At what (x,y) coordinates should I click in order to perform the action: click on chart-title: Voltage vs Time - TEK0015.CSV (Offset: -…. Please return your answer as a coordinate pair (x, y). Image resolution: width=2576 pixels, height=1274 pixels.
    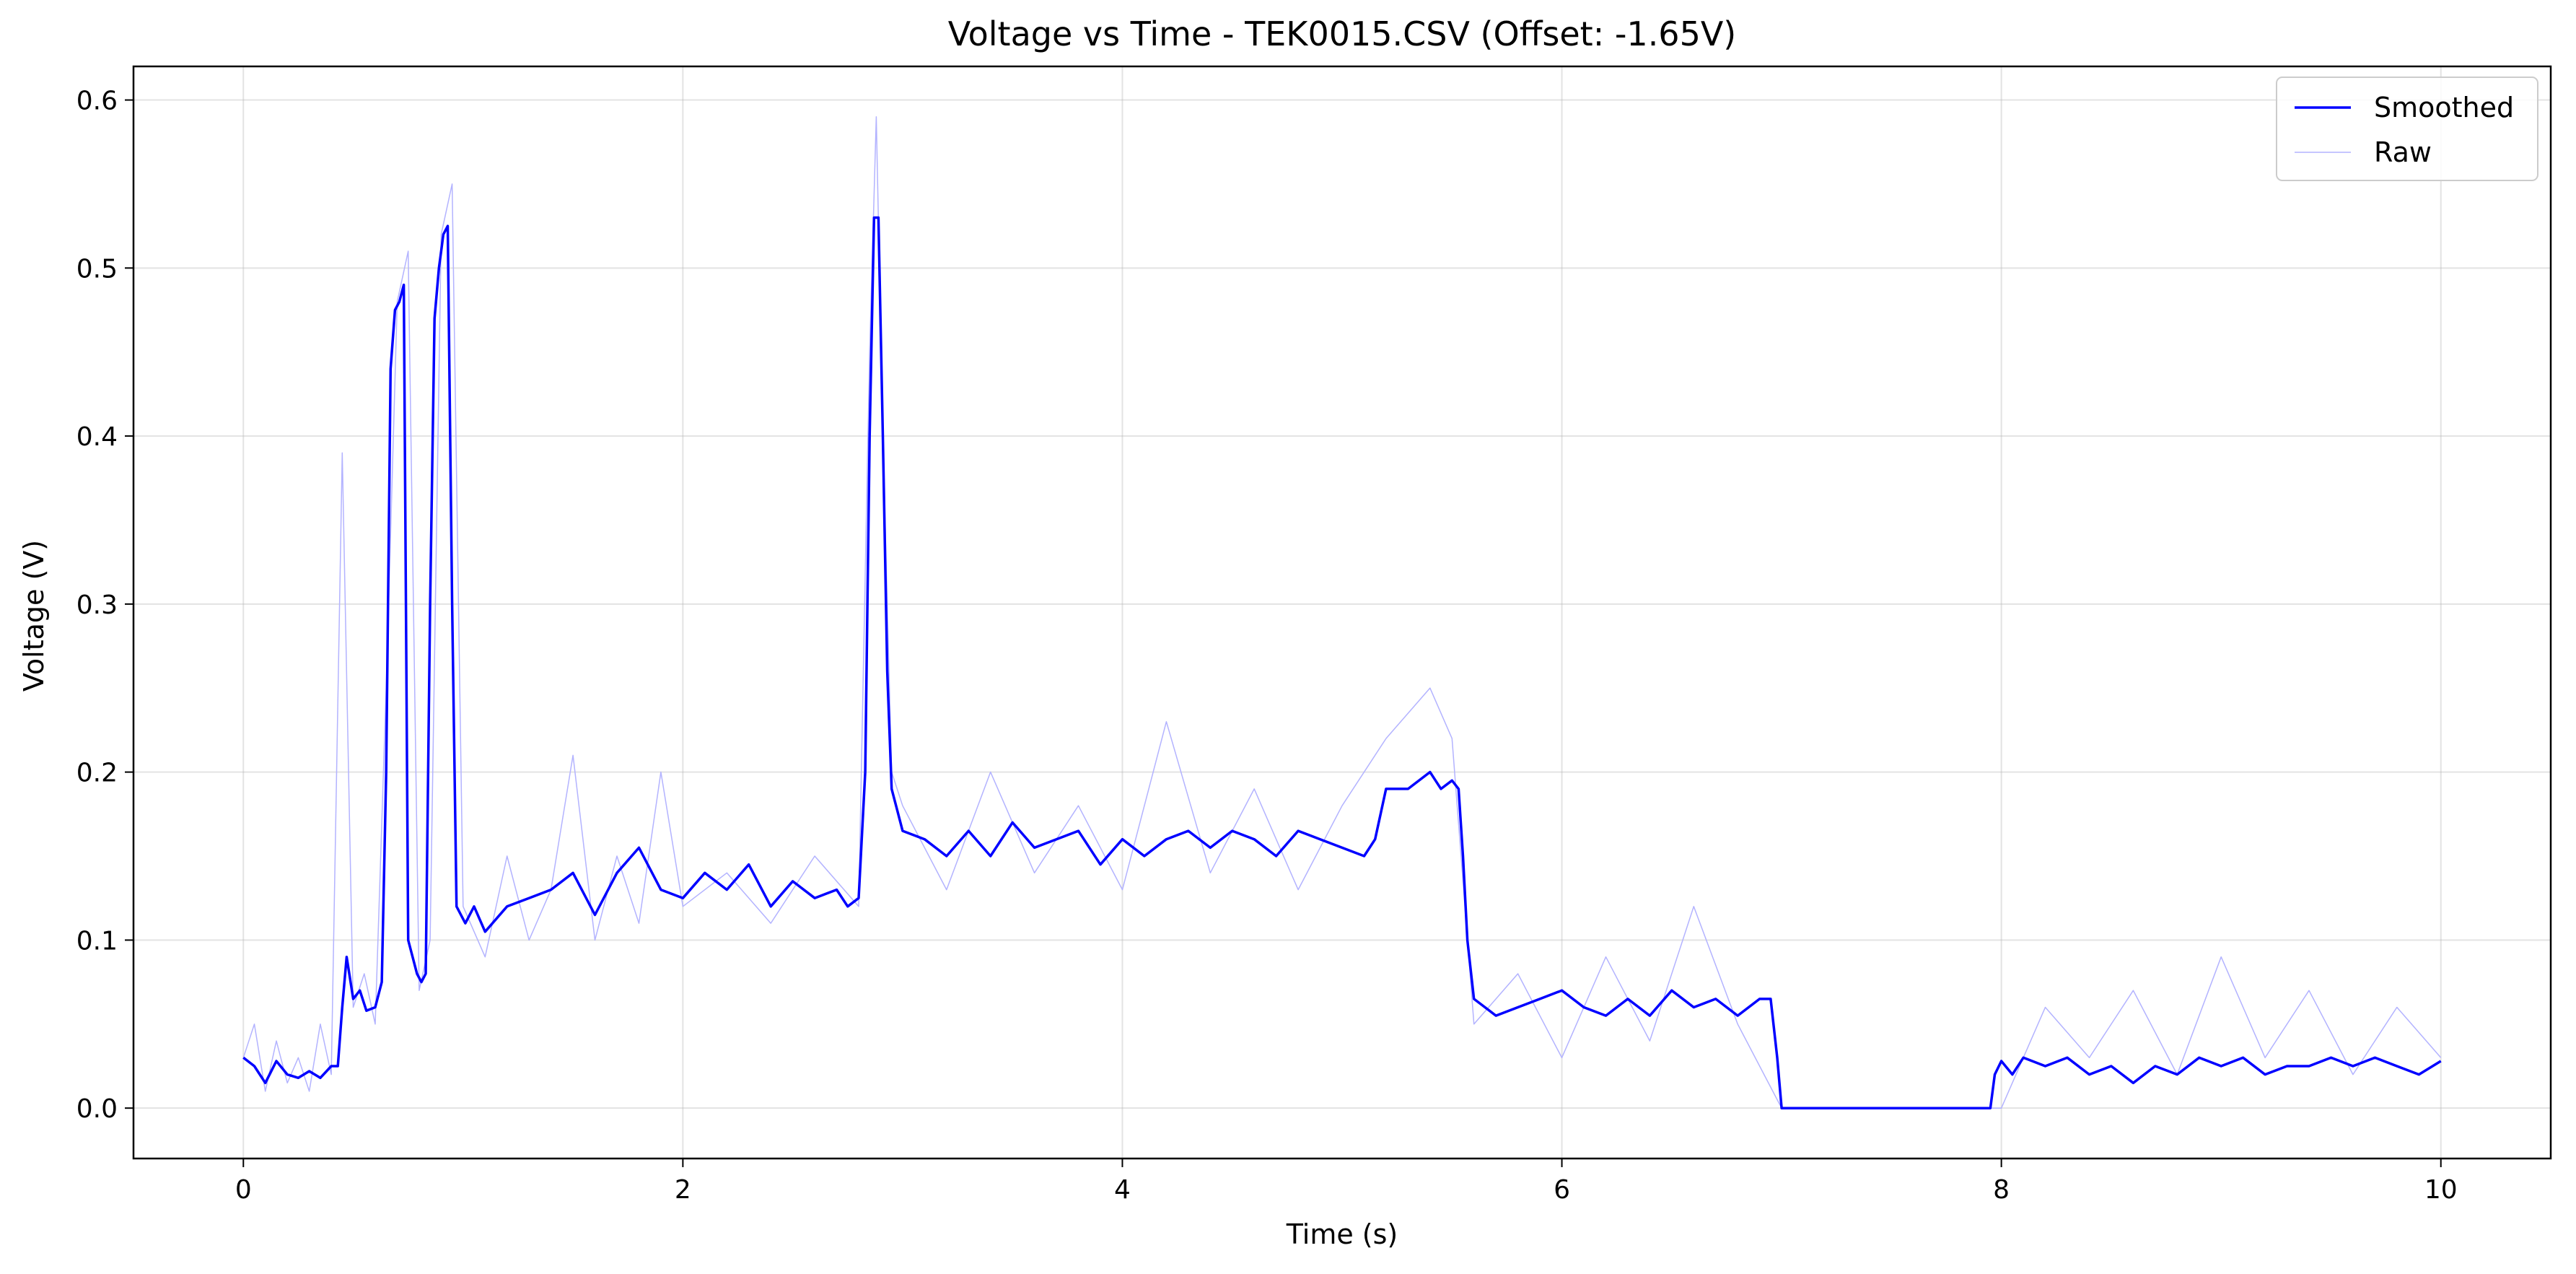
    Looking at the image, I should click on (1342, 33).